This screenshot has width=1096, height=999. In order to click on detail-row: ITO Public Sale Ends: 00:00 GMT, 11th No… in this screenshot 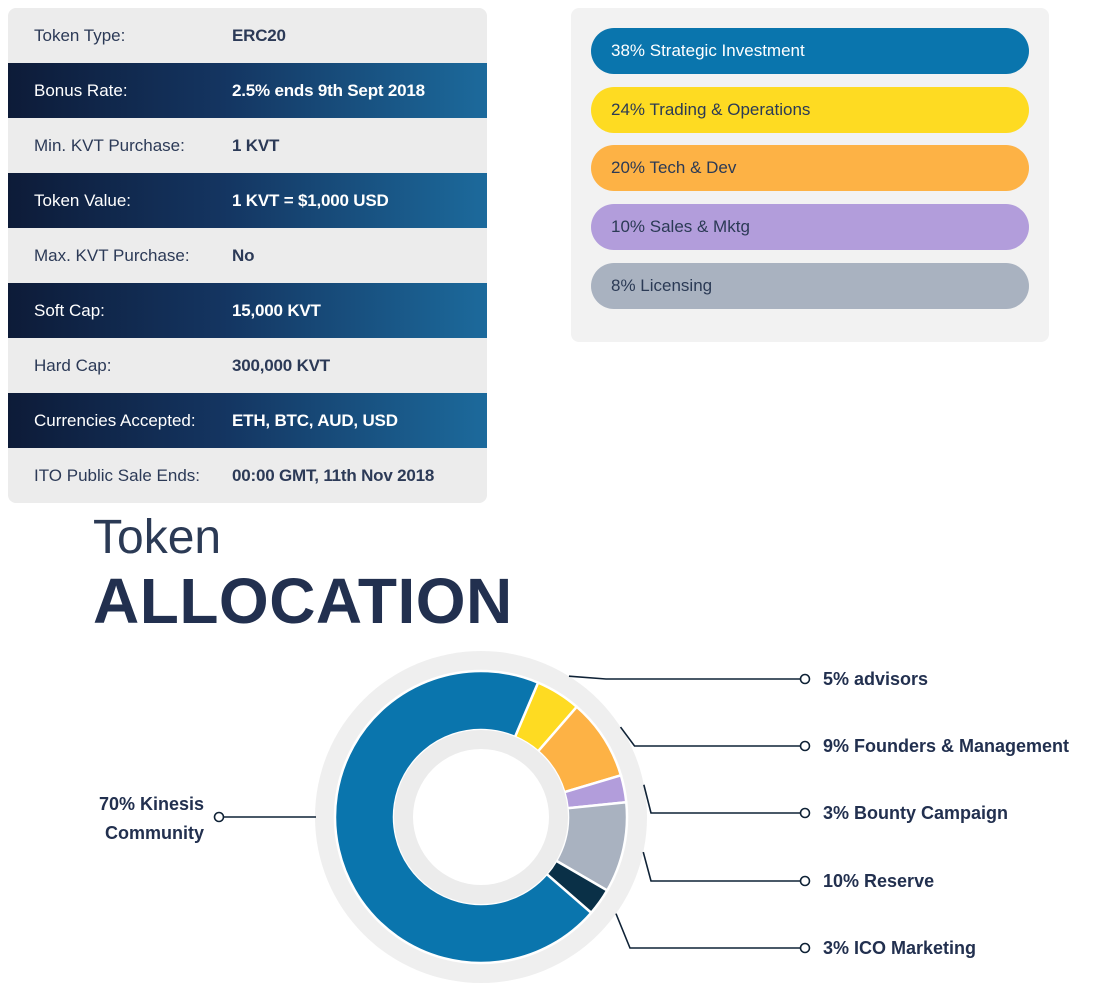, I will do `click(247, 475)`.